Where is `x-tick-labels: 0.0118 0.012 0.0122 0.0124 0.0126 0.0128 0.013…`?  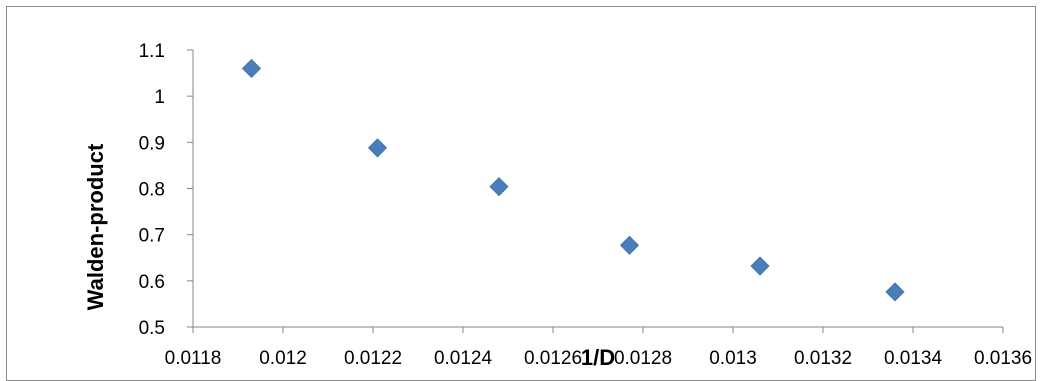 x-tick-labels: 0.0118 0.012 0.0122 0.0124 0.0126 0.0128 0.013… is located at coordinates (598, 358).